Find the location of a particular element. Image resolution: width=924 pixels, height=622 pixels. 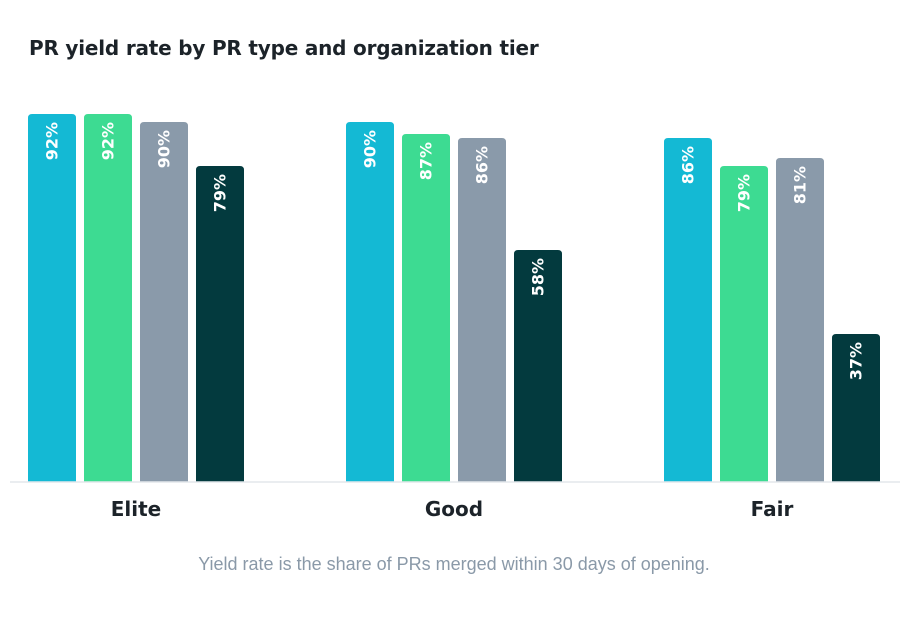

bar-value-label-fair-series-1: 86% is located at coordinates (688, 165).